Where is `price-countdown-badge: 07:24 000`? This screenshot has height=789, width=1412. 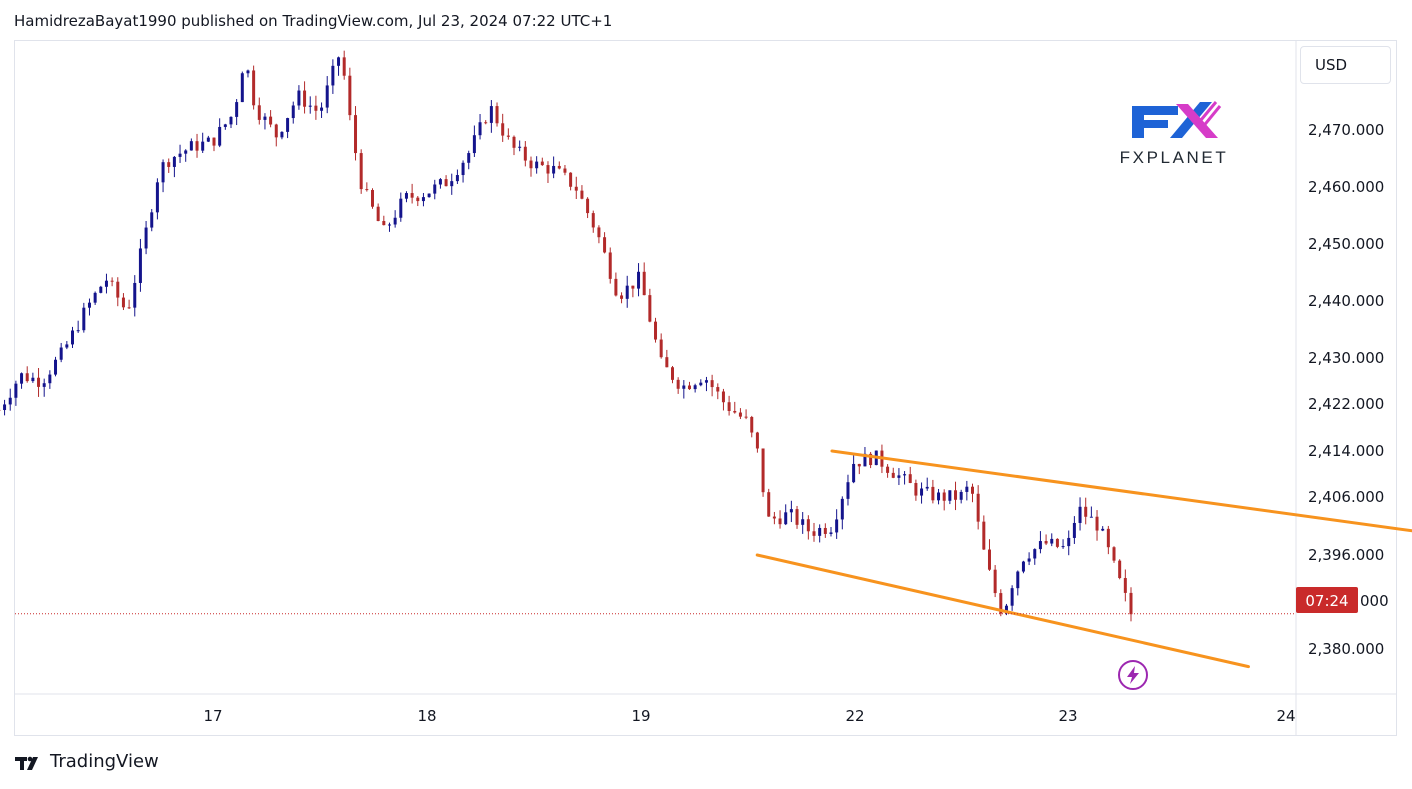
price-countdown-badge: 07:24 000 is located at coordinates (1342, 600).